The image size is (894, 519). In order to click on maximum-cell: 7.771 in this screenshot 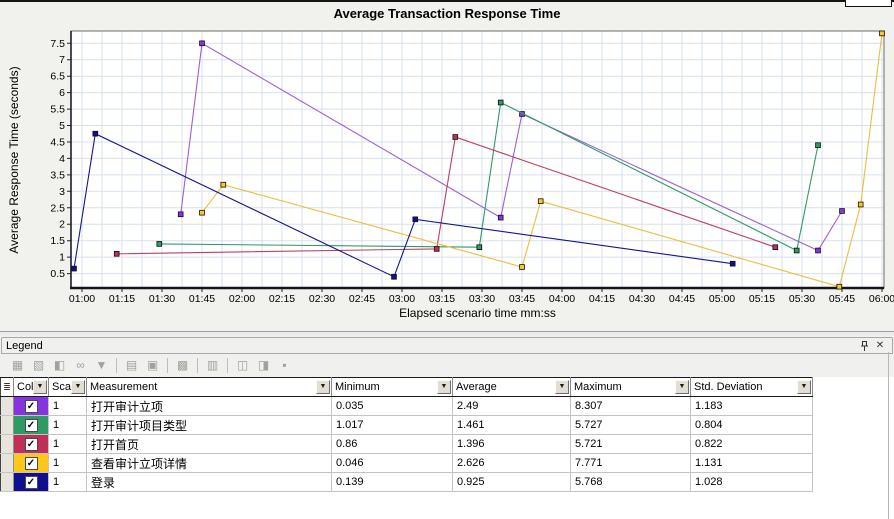, I will do `click(630, 463)`.